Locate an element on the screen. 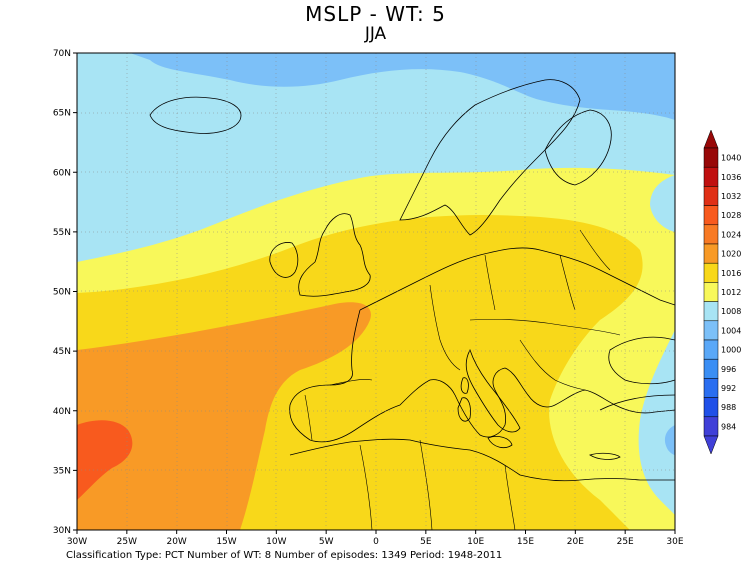 The height and width of the screenshot is (580, 751). colorbar-label: 1036 is located at coordinates (731, 177).